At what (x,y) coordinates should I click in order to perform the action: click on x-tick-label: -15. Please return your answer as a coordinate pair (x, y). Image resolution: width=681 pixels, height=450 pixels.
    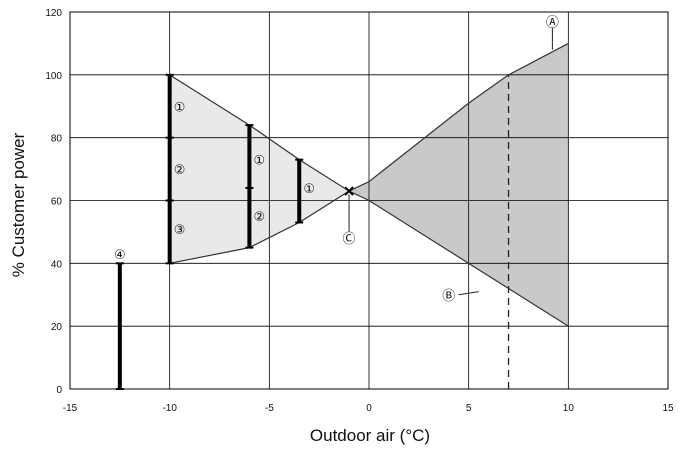
    Looking at the image, I should click on (70, 408).